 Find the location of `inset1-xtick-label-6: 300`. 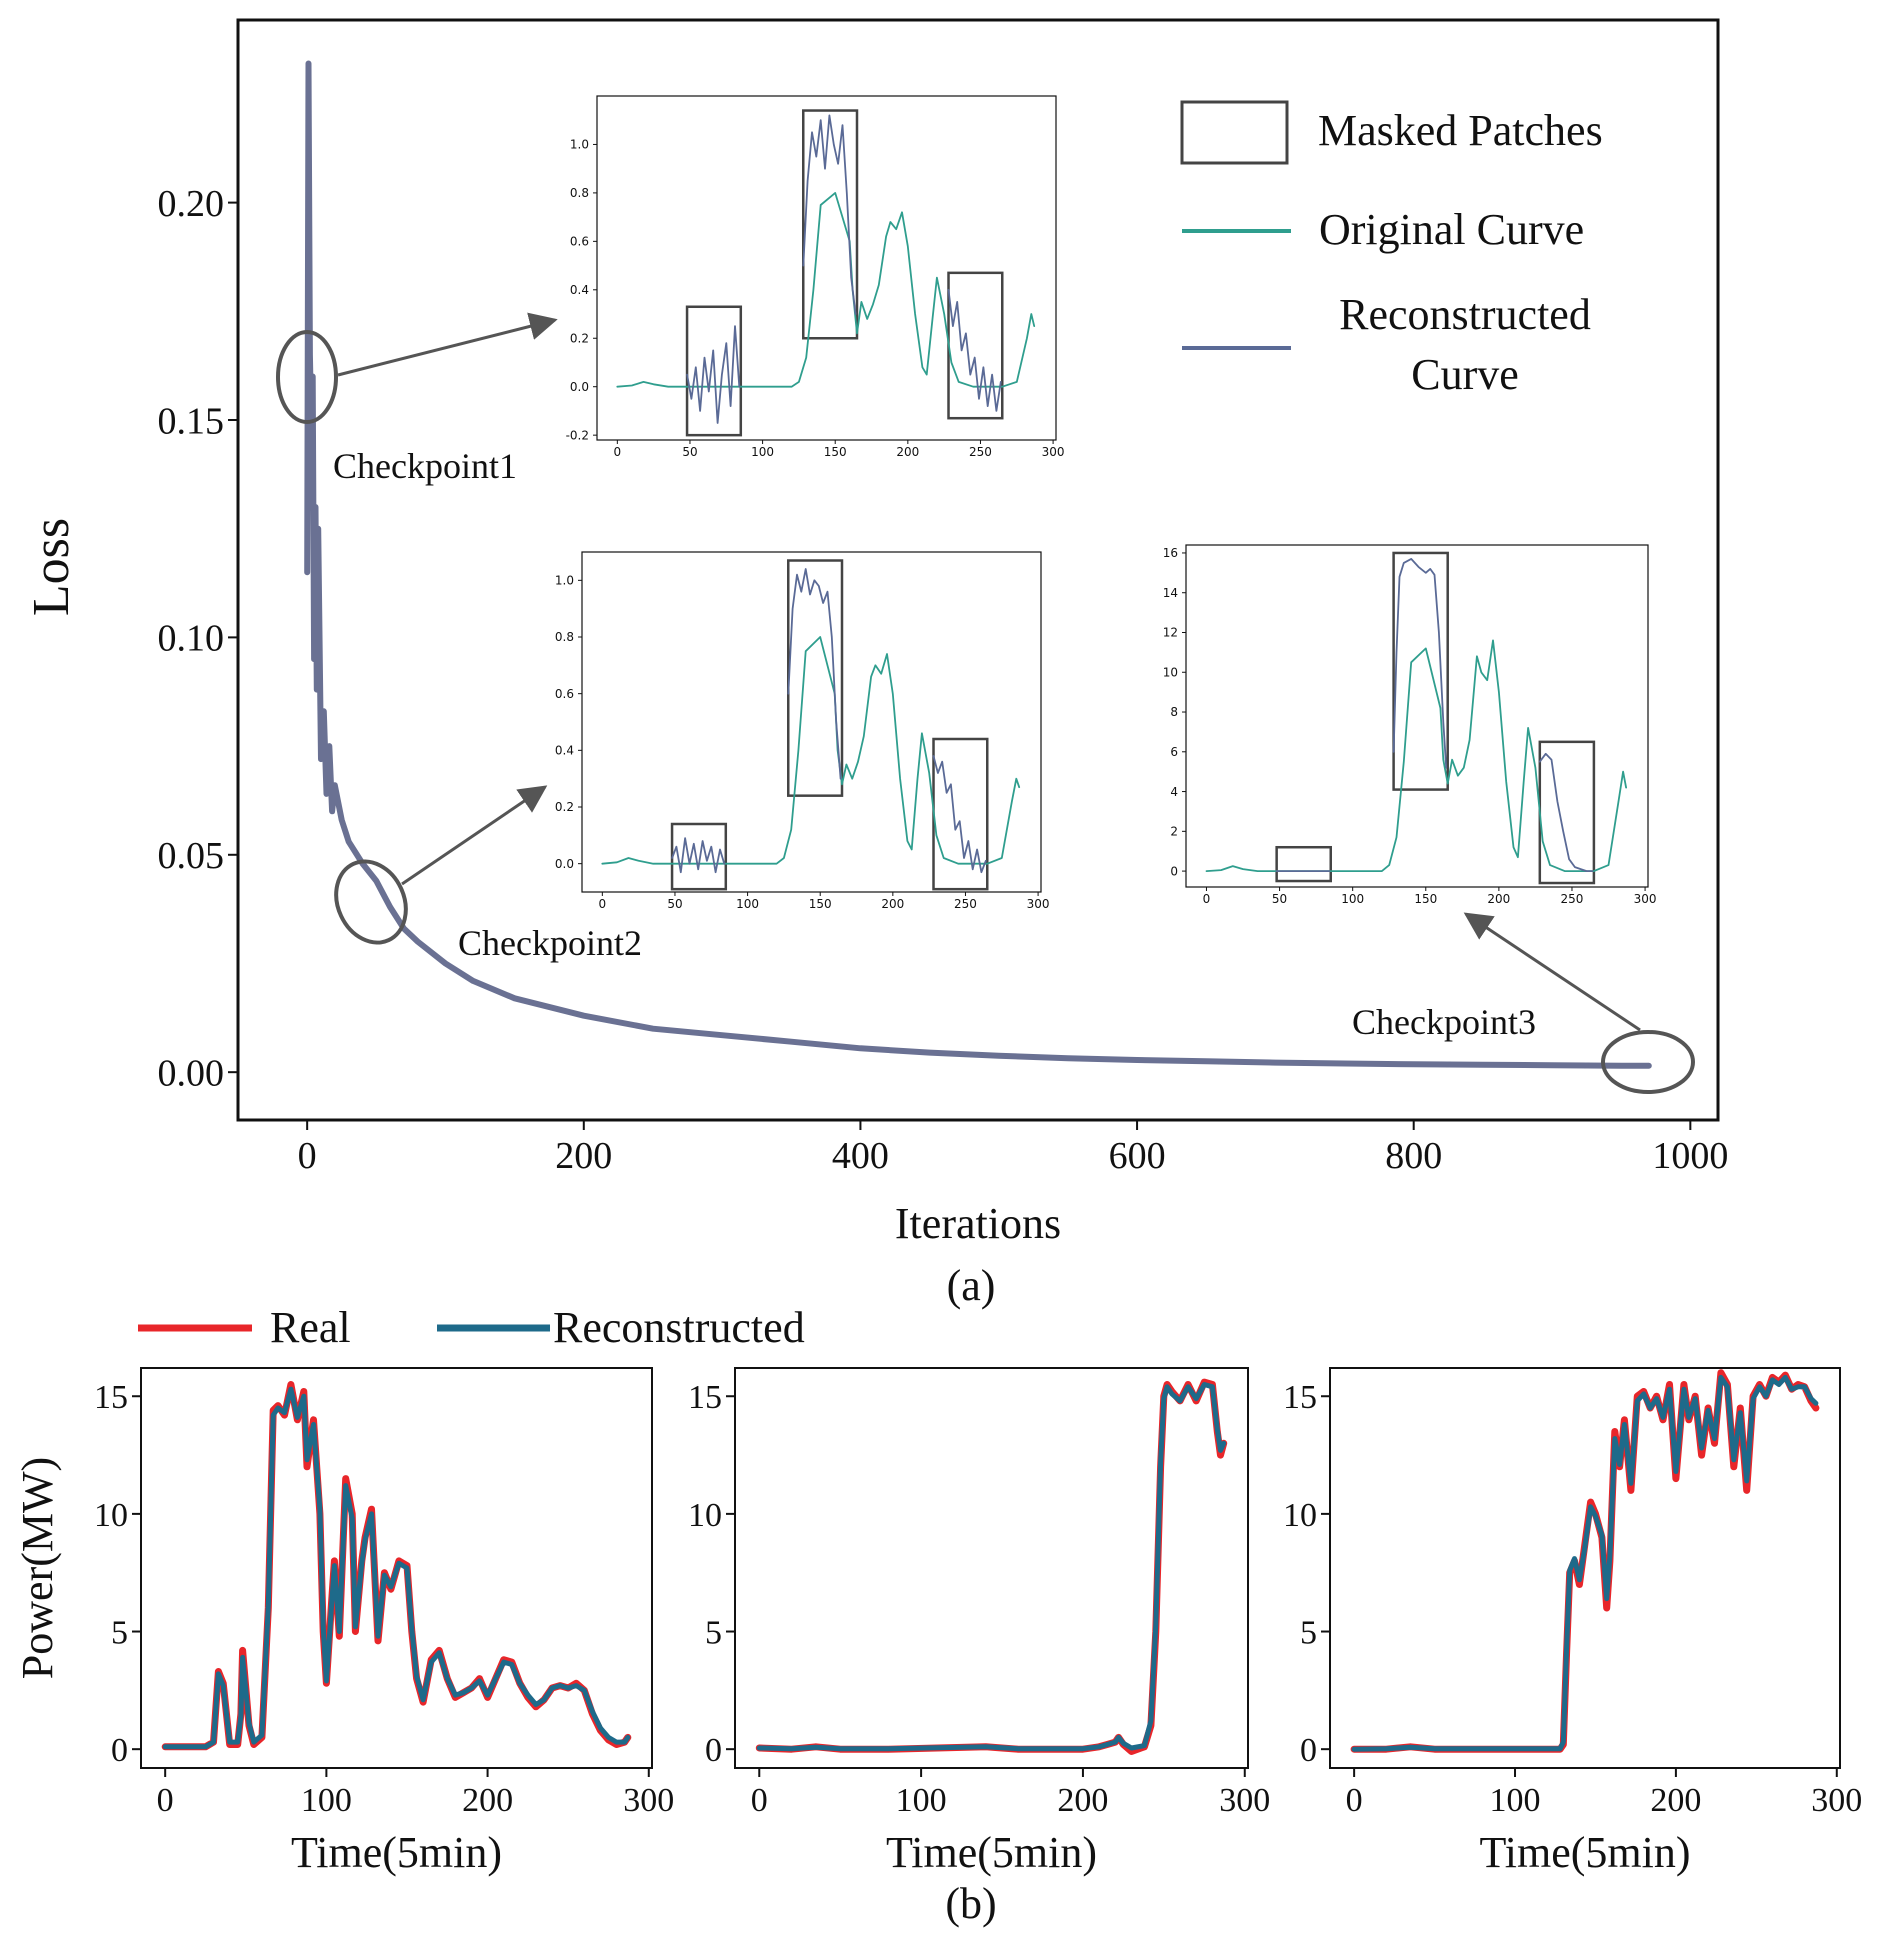

inset1-xtick-label-6: 300 is located at coordinates (1053, 452).